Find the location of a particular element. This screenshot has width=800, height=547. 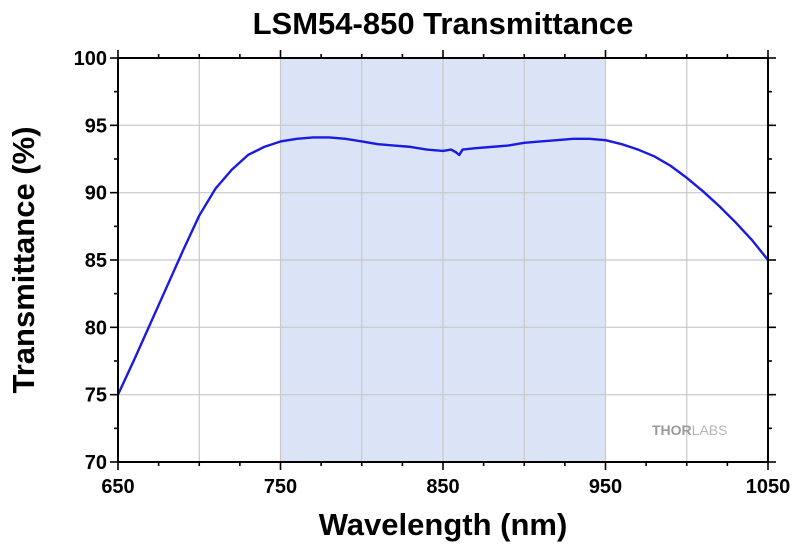

x-tick-label: 850 is located at coordinates (442, 487).